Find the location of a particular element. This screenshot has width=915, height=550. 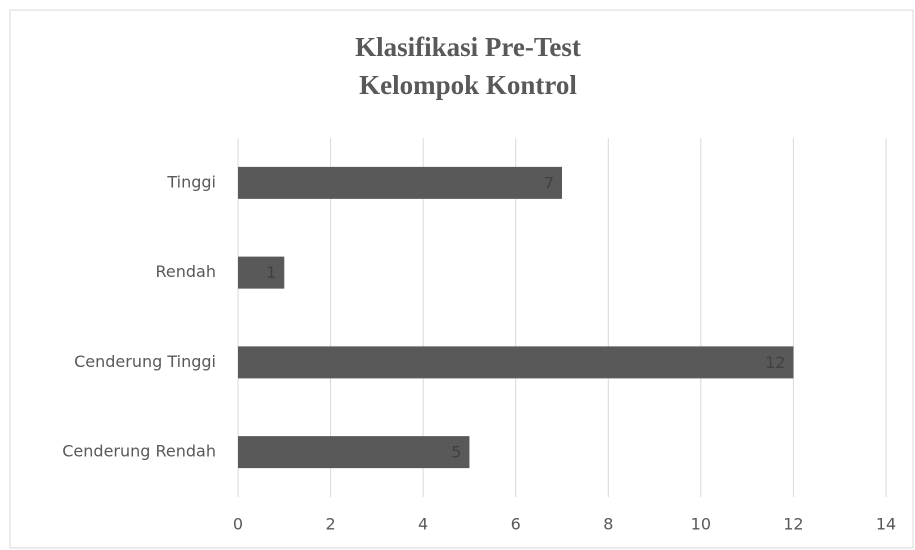

data-label: 12 is located at coordinates (775, 362).